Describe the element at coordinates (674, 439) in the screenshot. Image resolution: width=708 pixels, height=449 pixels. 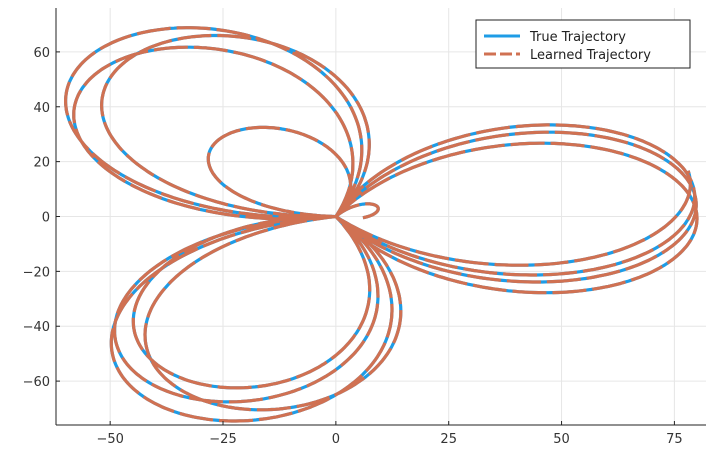
I see `x-tick-label: 75` at that location.